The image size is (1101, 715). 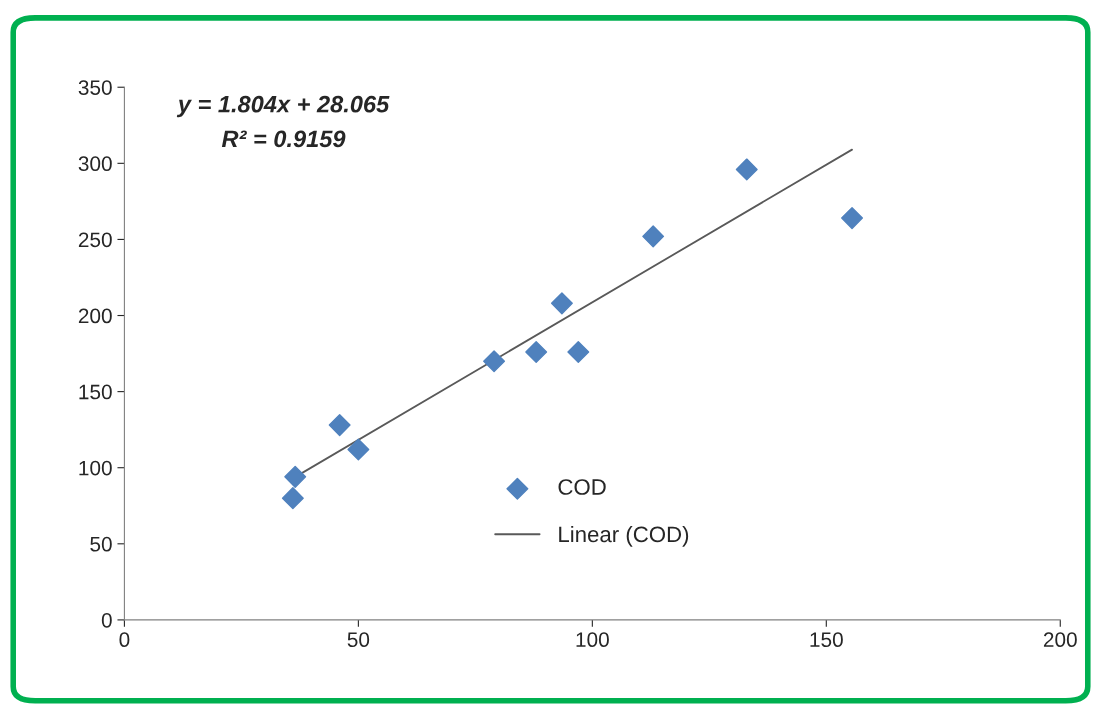 What do you see at coordinates (95, 392) in the screenshot?
I see `y-tick-label: 150` at bounding box center [95, 392].